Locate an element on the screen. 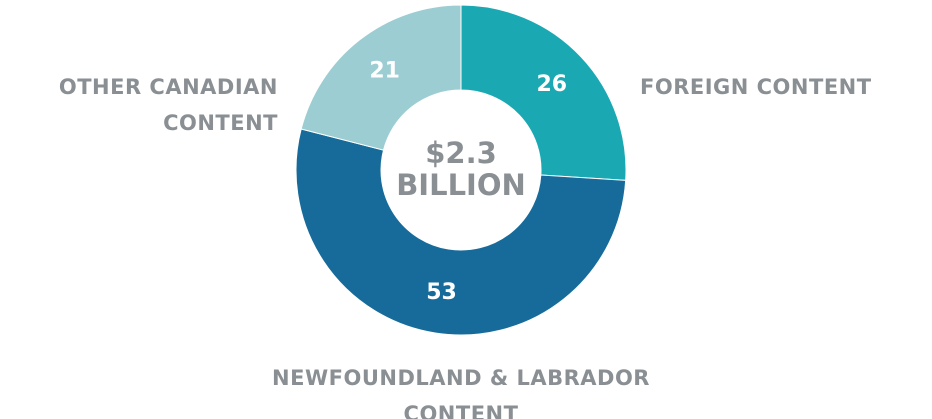 This screenshot has height=419, width=932. category-label: FOREIGN CONTENT is located at coordinates (756, 87).